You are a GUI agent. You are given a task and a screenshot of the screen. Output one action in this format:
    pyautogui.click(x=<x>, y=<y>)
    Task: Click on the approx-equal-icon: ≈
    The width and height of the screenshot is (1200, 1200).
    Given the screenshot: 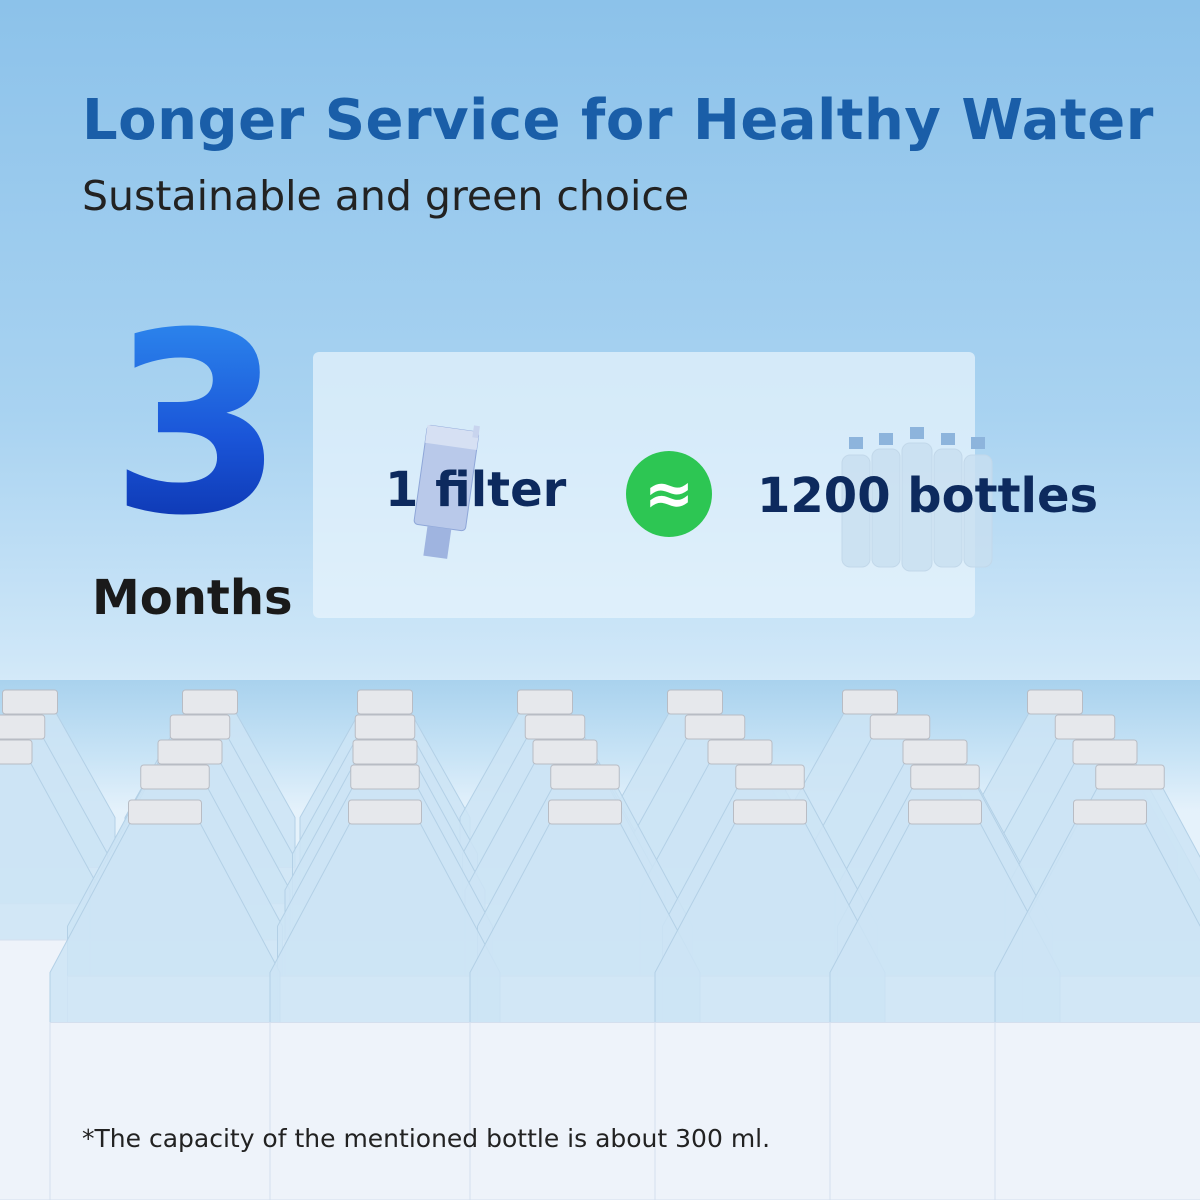 What is the action you would take?
    pyautogui.click(x=669, y=494)
    